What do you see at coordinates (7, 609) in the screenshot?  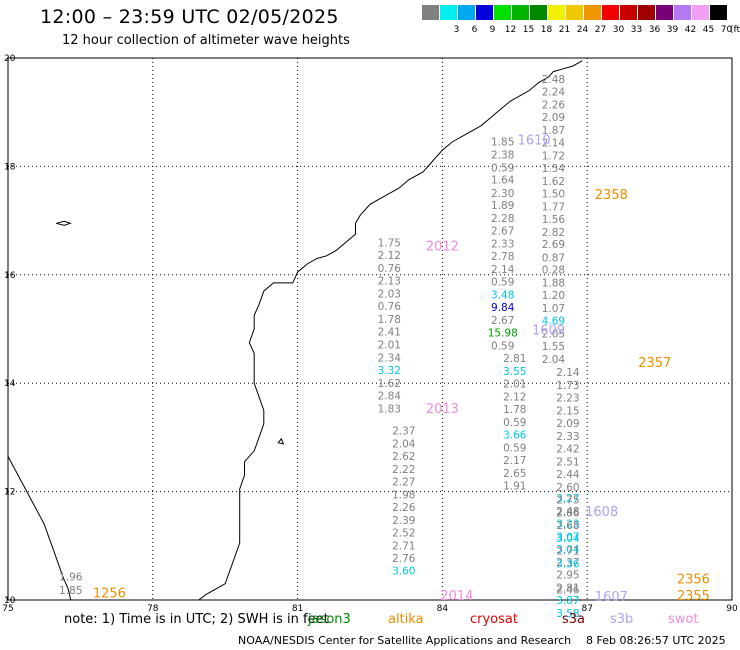 I see `lon-tick-label: 75` at bounding box center [7, 609].